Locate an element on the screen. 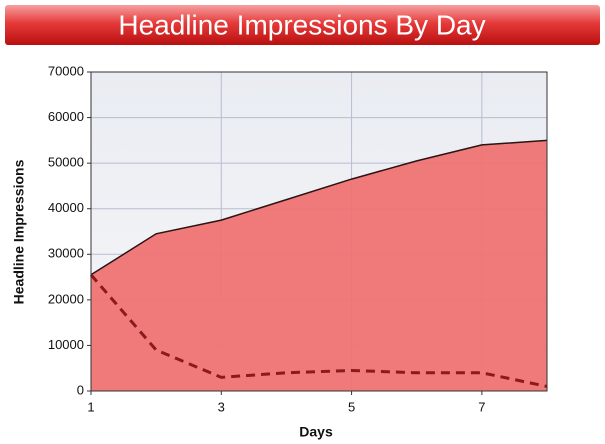  y-tick-label: 40000 is located at coordinates (66, 207).